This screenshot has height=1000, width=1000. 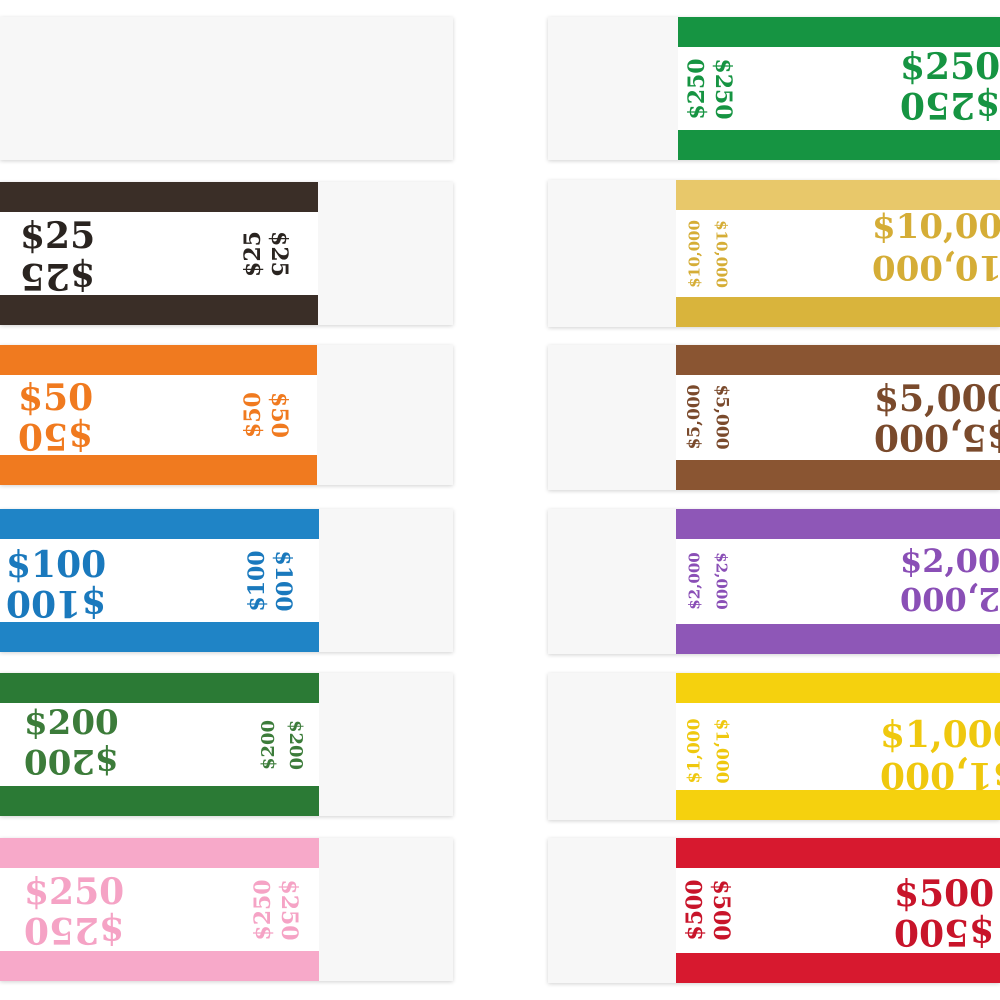 What do you see at coordinates (937, 399) in the screenshot?
I see `denomination-label: $5,000` at bounding box center [937, 399].